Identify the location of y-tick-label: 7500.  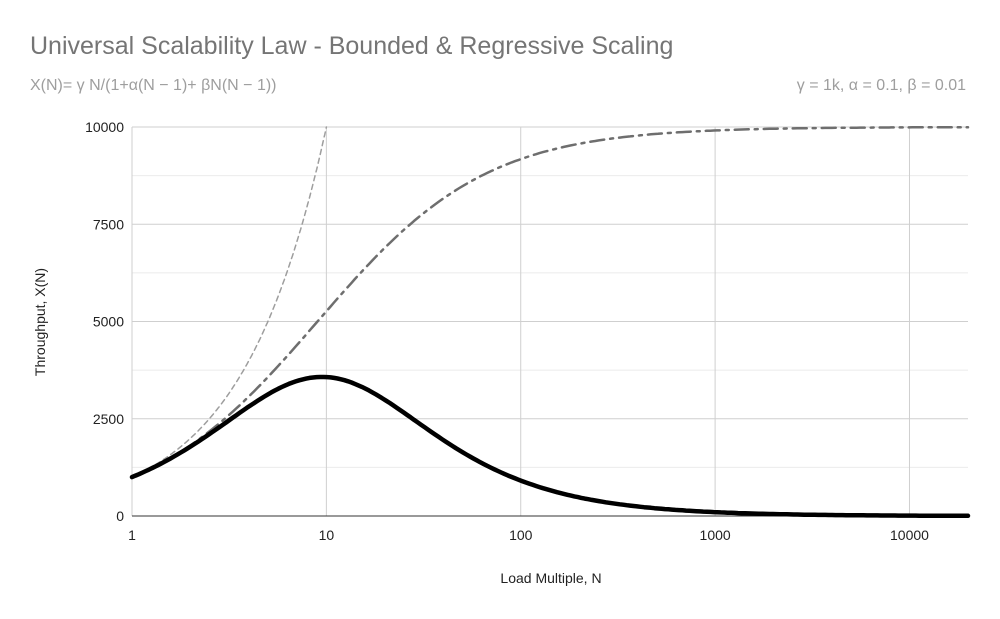
(108, 224).